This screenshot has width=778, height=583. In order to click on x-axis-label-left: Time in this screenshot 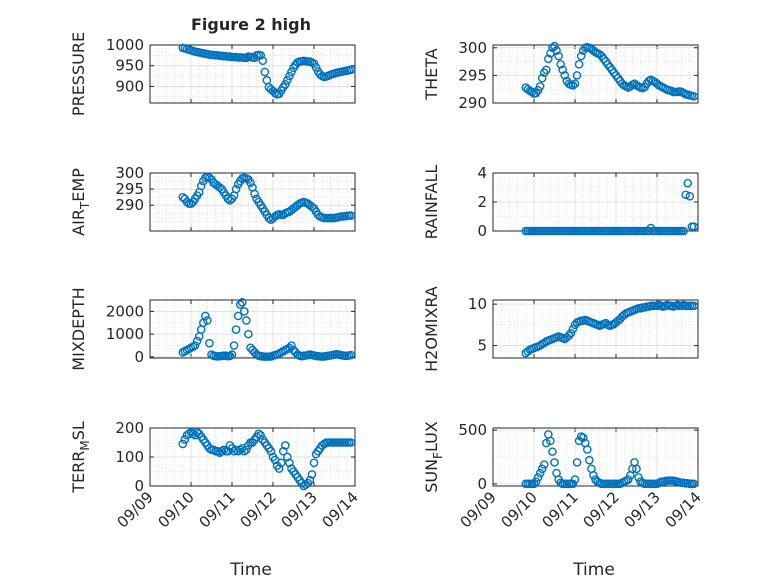, I will do `click(250, 570)`.